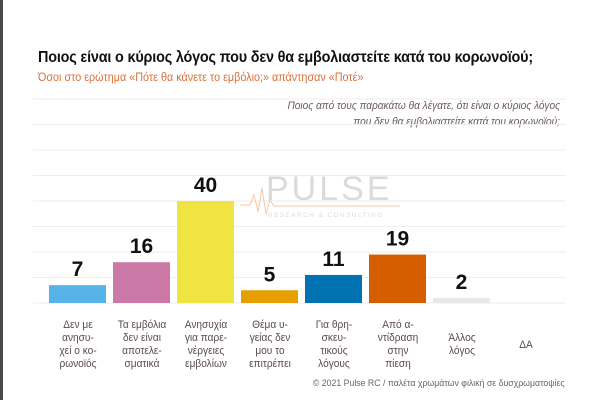  What do you see at coordinates (141, 325) in the screenshot?
I see `category-label-line: Τα εμβόλια` at bounding box center [141, 325].